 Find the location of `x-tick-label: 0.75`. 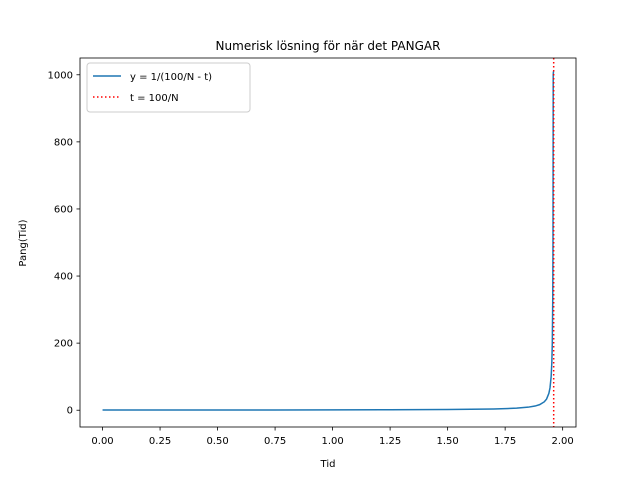

x-tick-label: 0.75 is located at coordinates (275, 441).